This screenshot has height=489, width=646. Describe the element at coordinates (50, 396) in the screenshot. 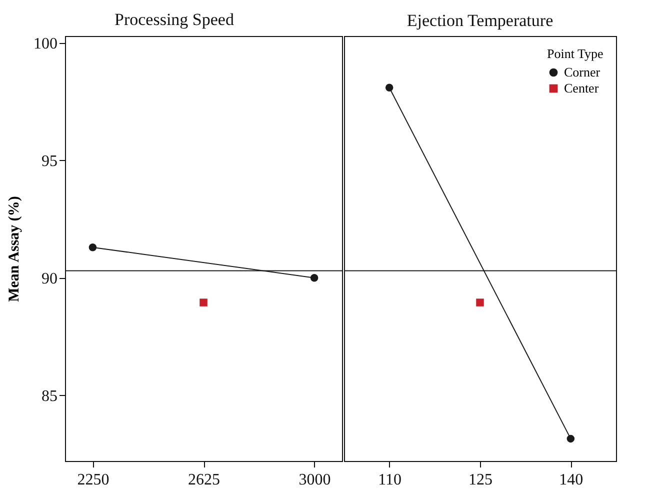

I see `y-tick-label: 85` at that location.